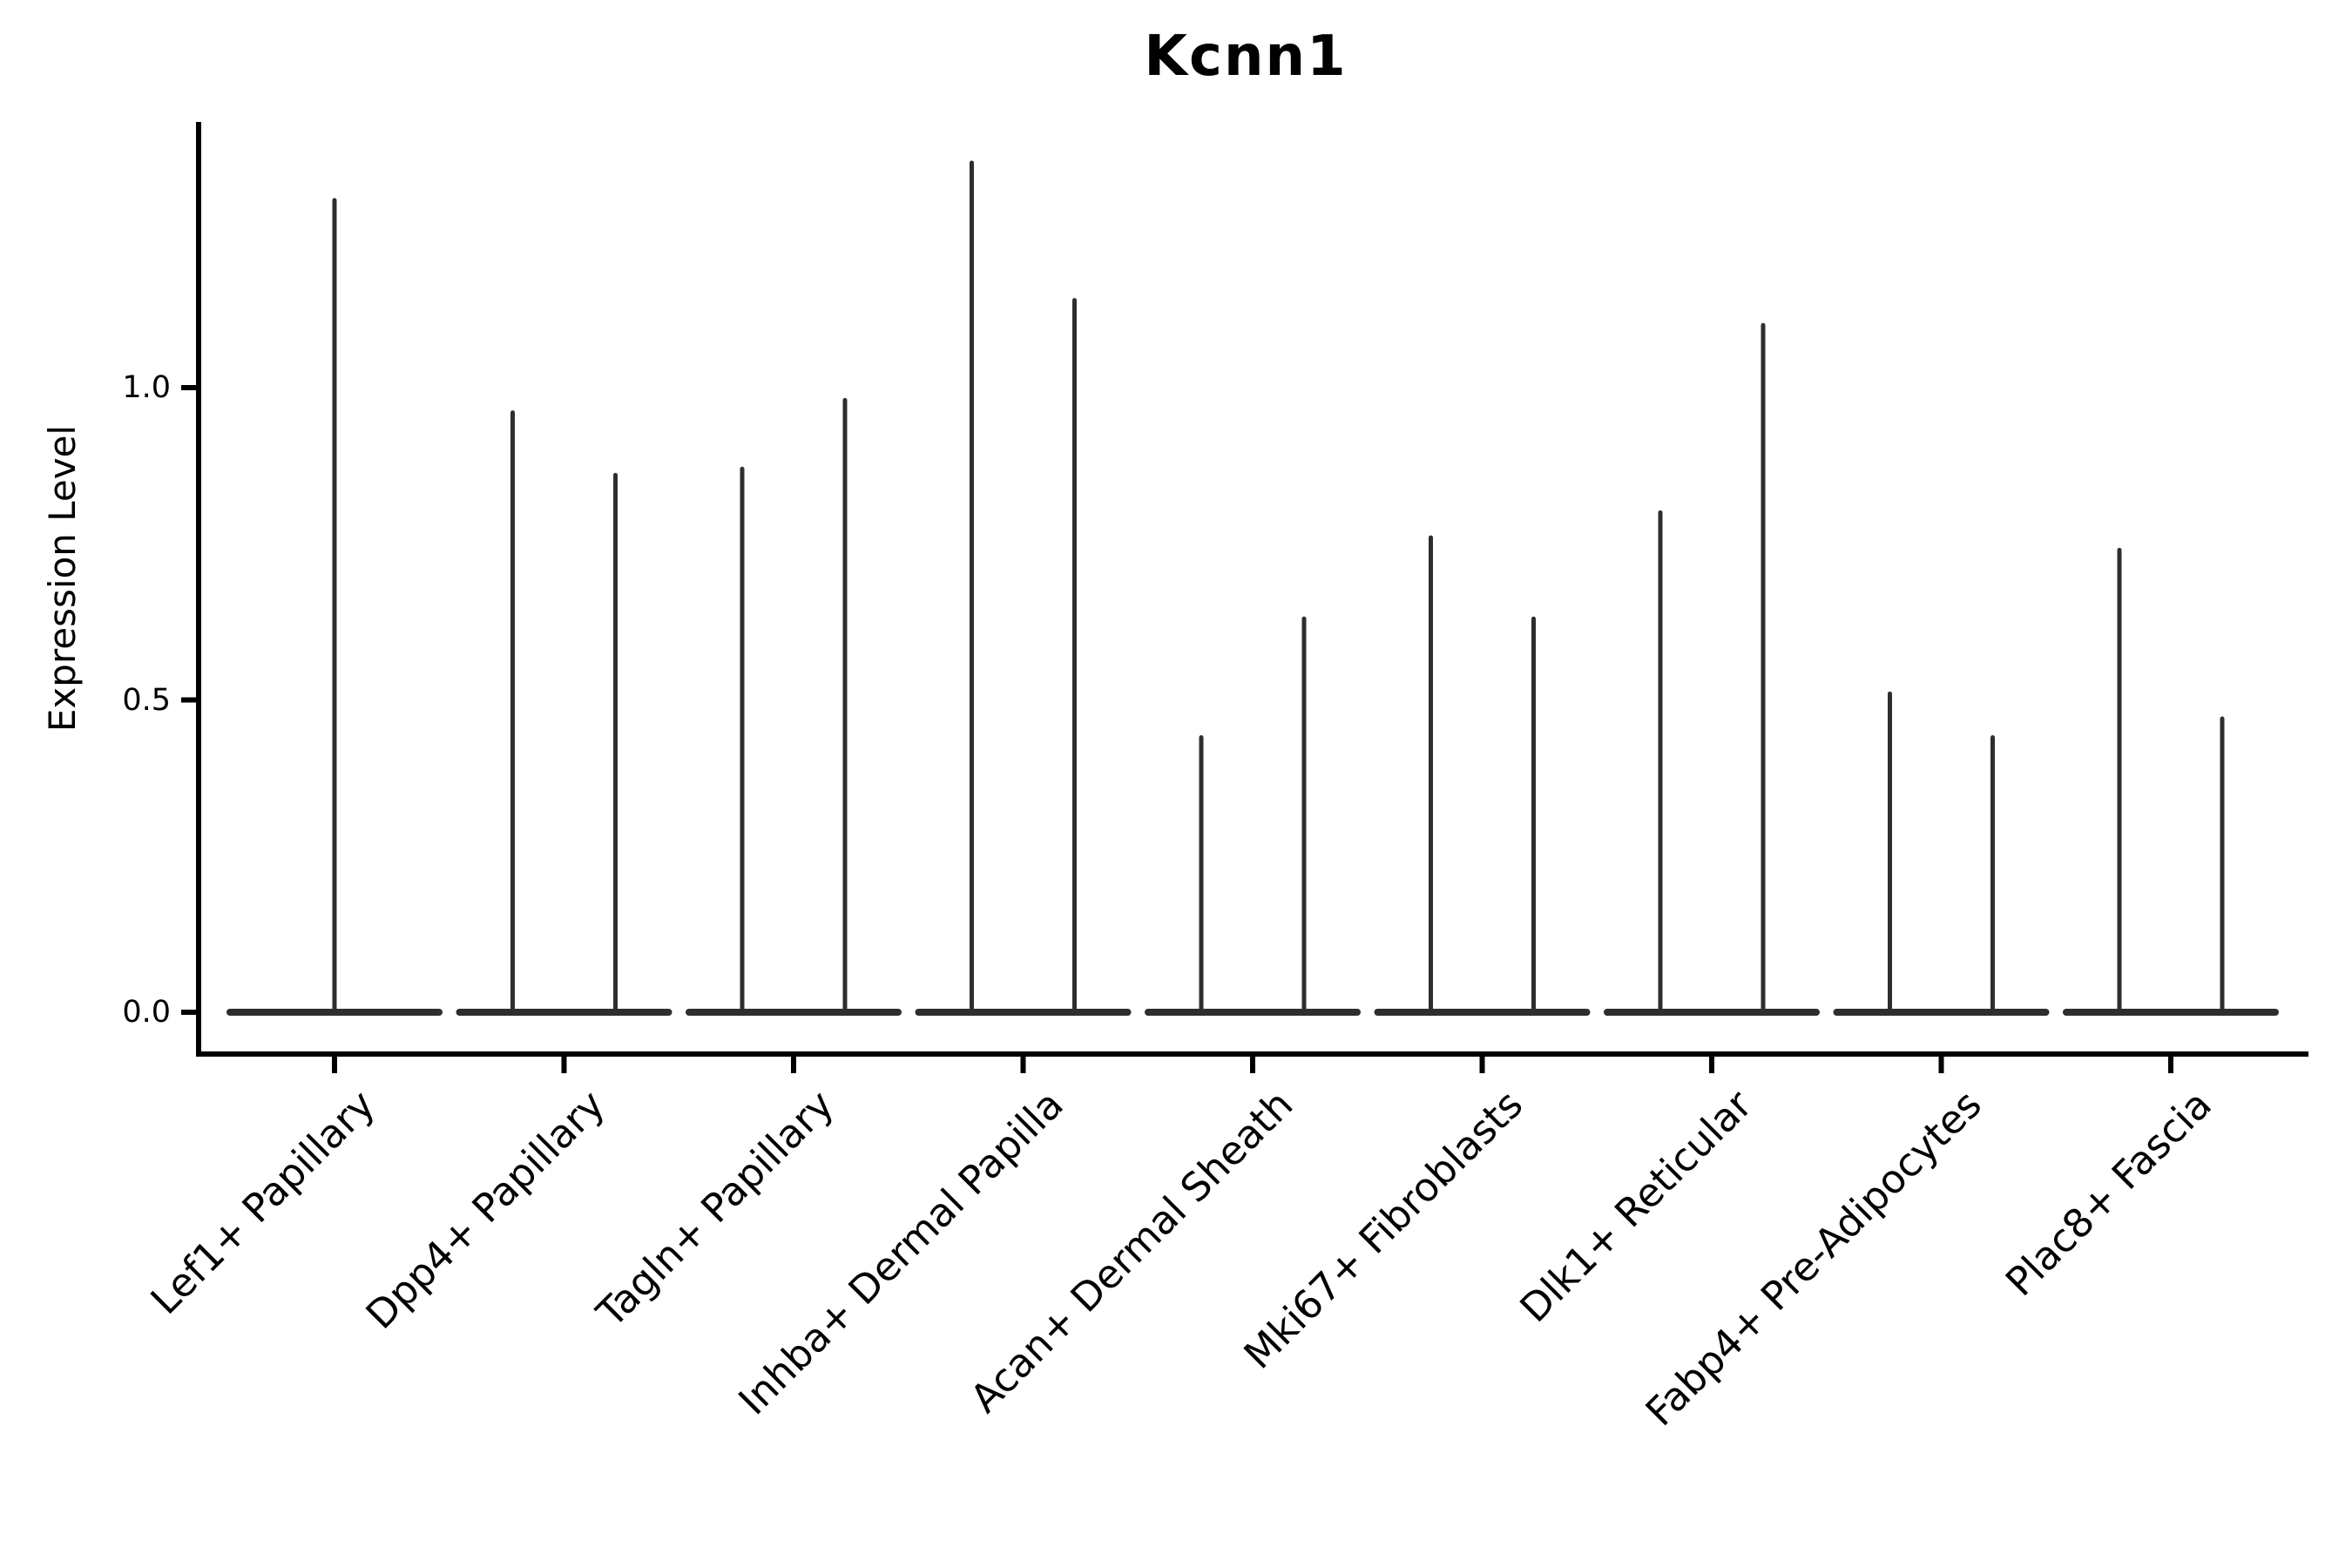  Describe the element at coordinates (146, 700) in the screenshot. I see `y-tick-label: 0.5` at that location.